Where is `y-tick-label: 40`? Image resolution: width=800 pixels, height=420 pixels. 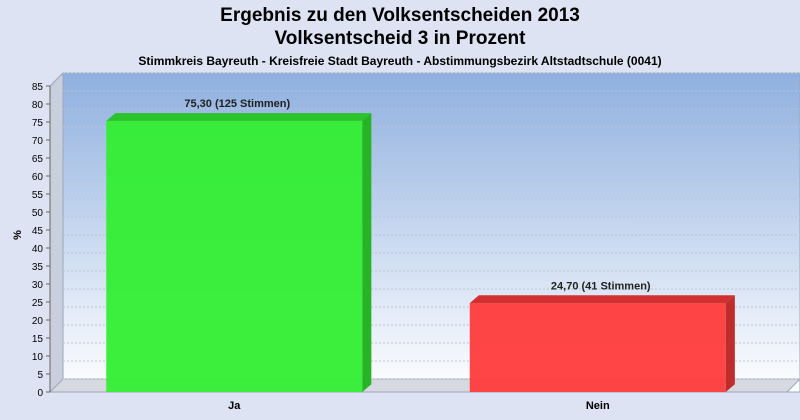 y-tick-label: 40 is located at coordinates (38, 249).